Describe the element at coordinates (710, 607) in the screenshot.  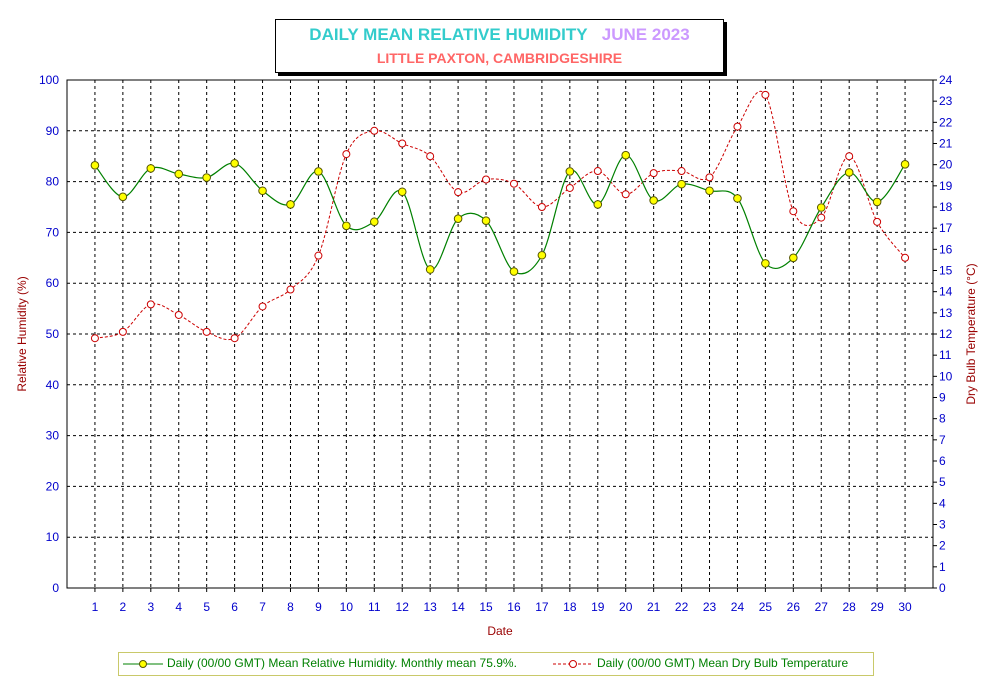
I see `x-tick-label: 23` at that location.